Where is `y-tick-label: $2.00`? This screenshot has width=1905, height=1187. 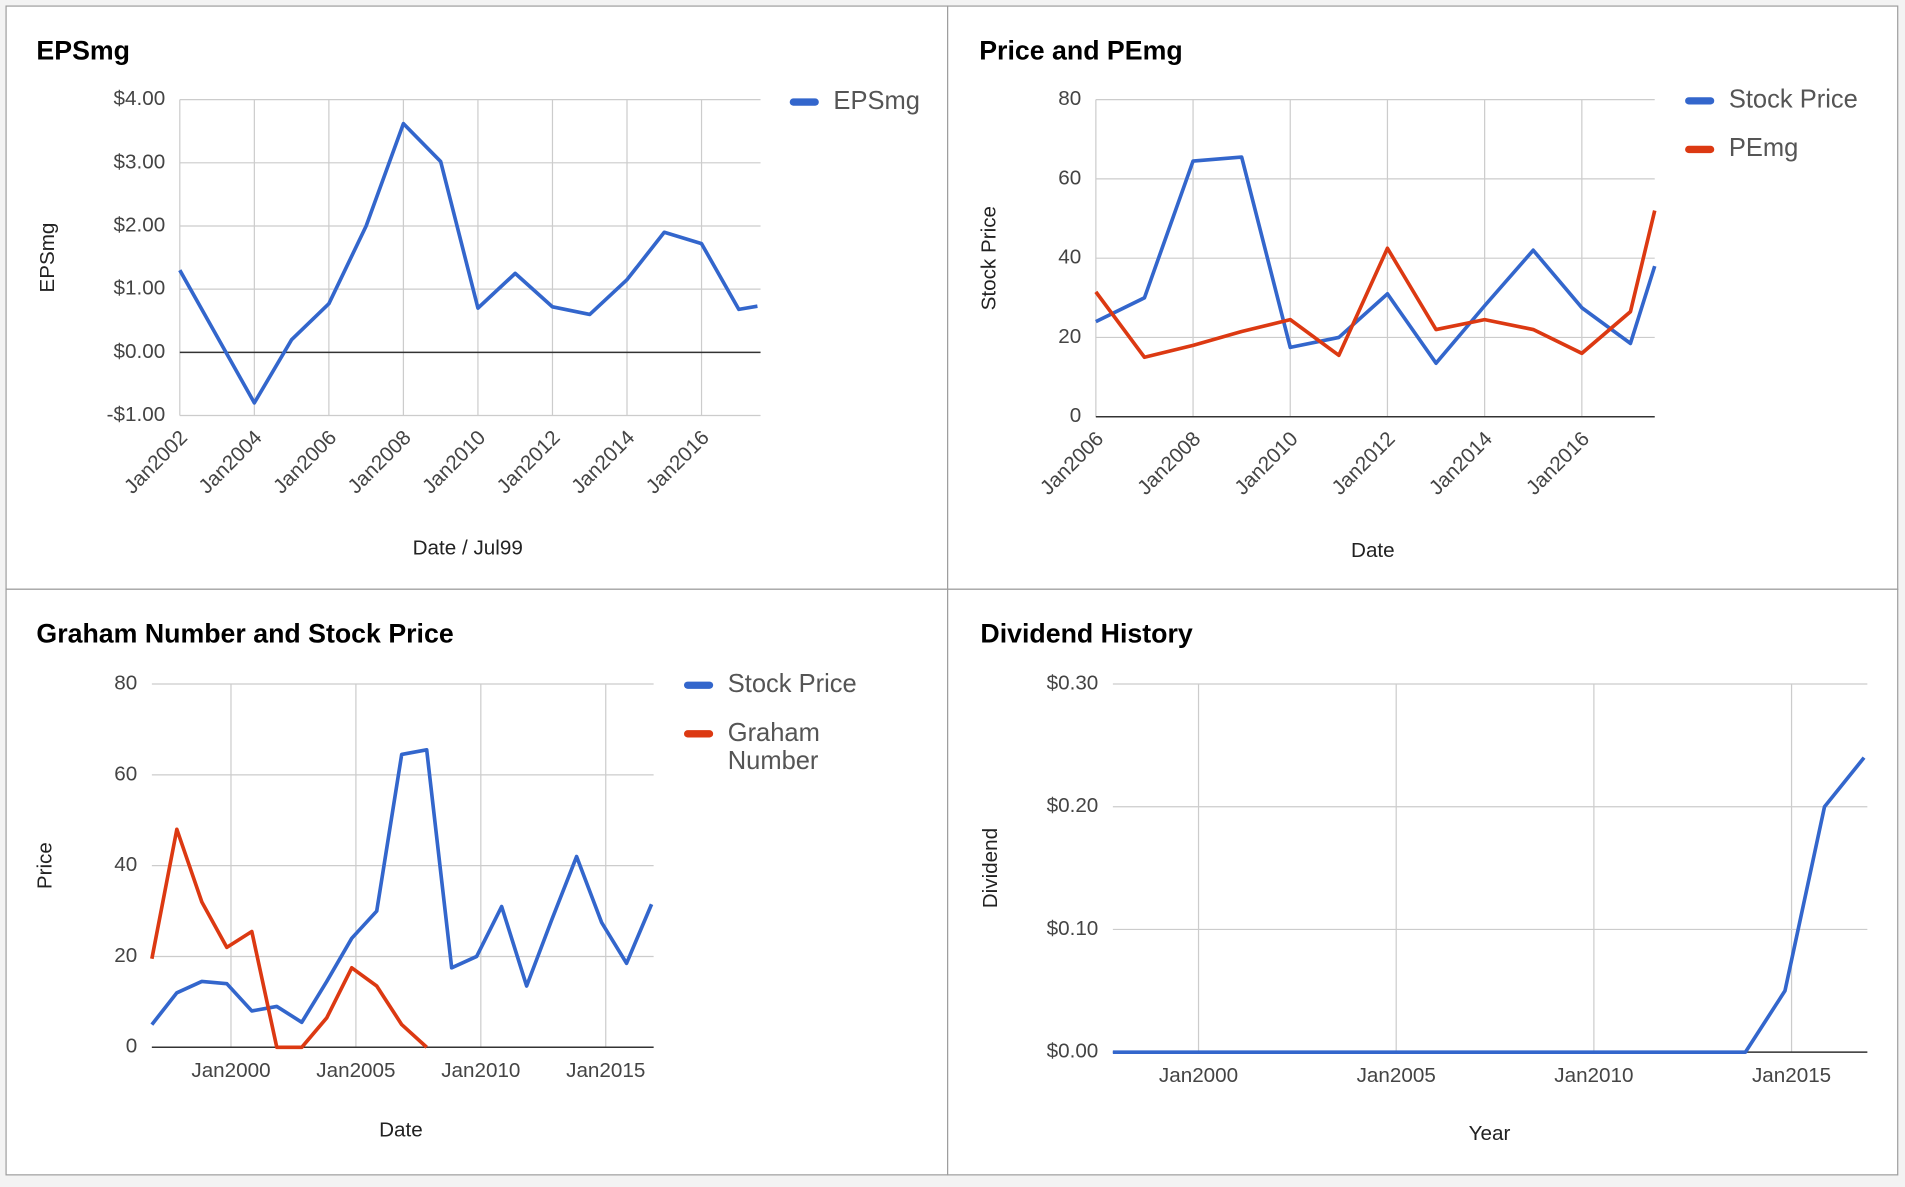
y-tick-label: $2.00 is located at coordinates (140, 224).